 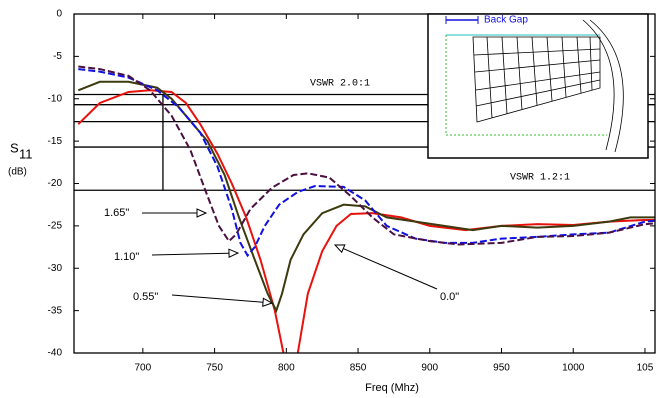 I want to click on y-tick-label: -10, so click(x=55, y=98).